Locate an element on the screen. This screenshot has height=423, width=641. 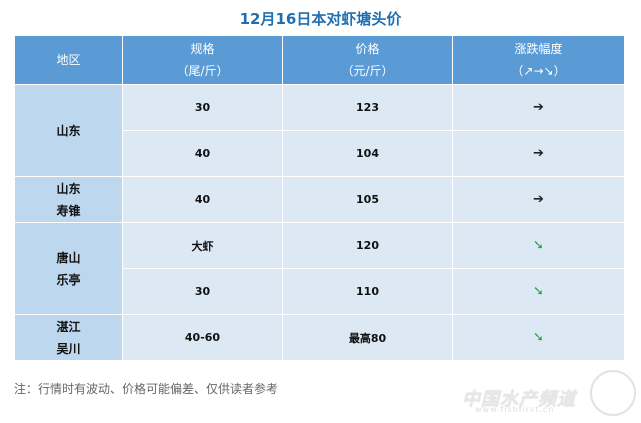
header-price: 价格 （元/斤） is located at coordinates (367, 60).